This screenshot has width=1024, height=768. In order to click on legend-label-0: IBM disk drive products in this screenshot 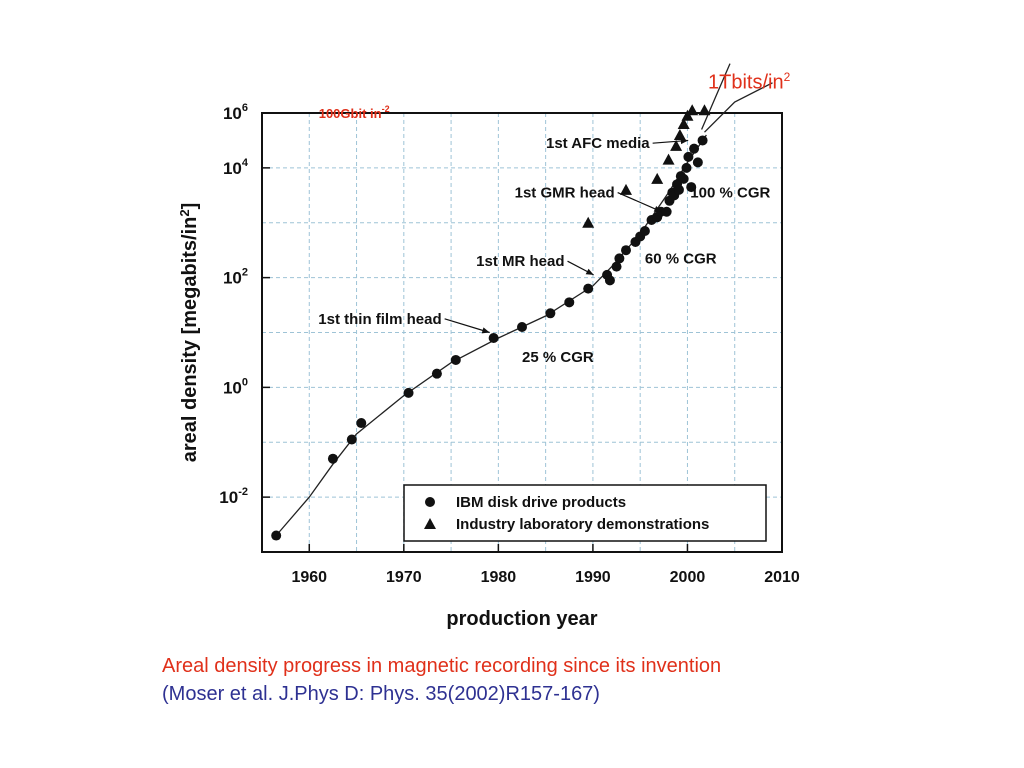, I will do `click(541, 502)`.